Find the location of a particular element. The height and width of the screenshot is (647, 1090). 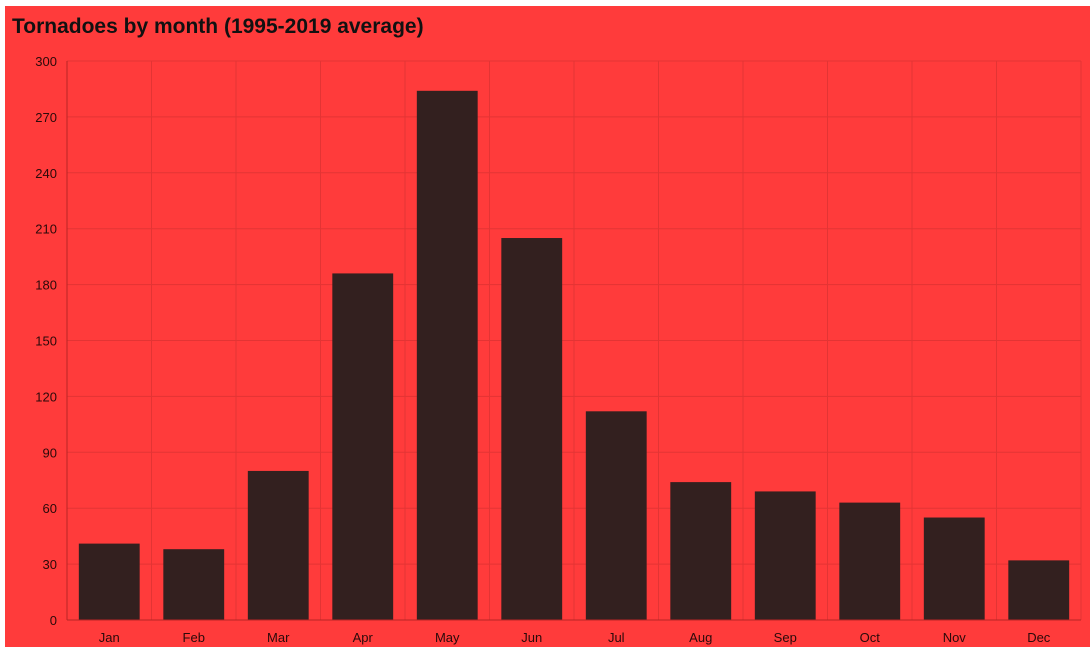

bar-sep is located at coordinates (785, 555).